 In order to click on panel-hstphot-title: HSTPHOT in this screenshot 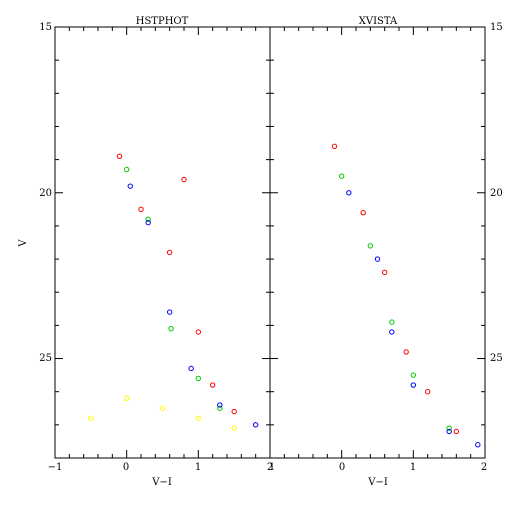, I will do `click(162, 21)`.